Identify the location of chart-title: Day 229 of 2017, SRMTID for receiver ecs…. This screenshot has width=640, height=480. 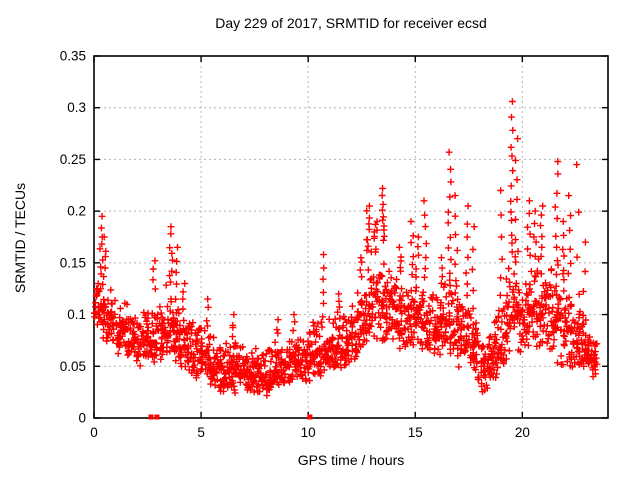
(351, 23).